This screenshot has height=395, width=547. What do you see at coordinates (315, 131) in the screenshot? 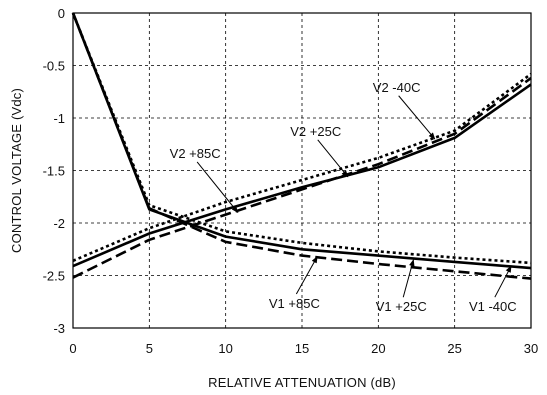
I see `annotation-label: V2 +25C` at bounding box center [315, 131].